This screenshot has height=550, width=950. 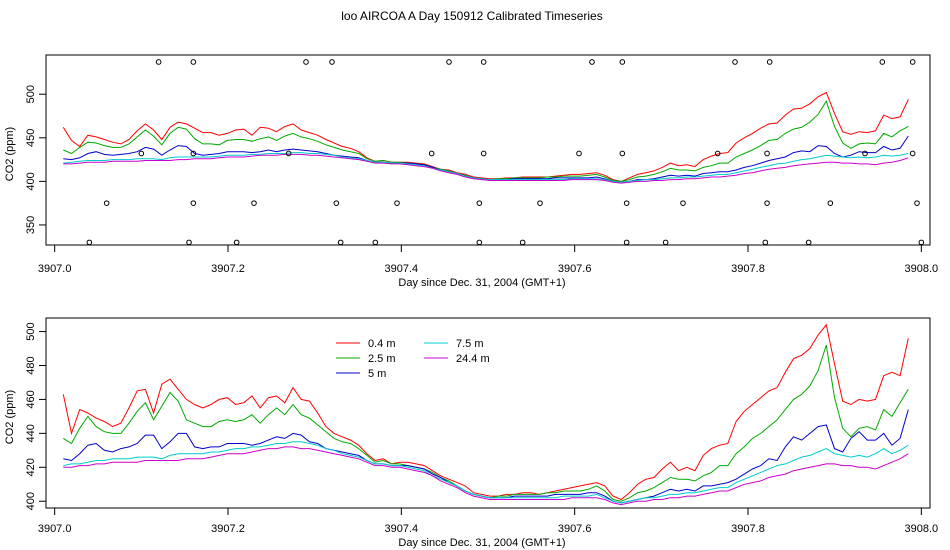 I want to click on y-tick-label: 460, so click(x=31, y=399).